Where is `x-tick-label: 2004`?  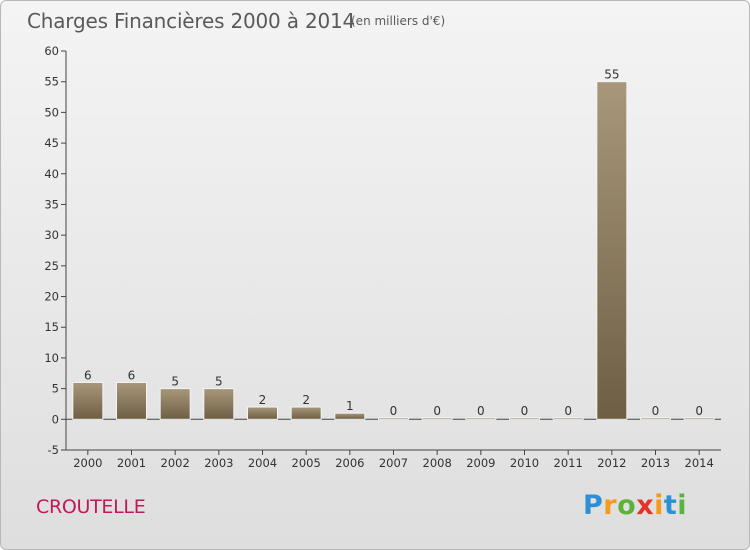 x-tick-label: 2004 is located at coordinates (262, 463).